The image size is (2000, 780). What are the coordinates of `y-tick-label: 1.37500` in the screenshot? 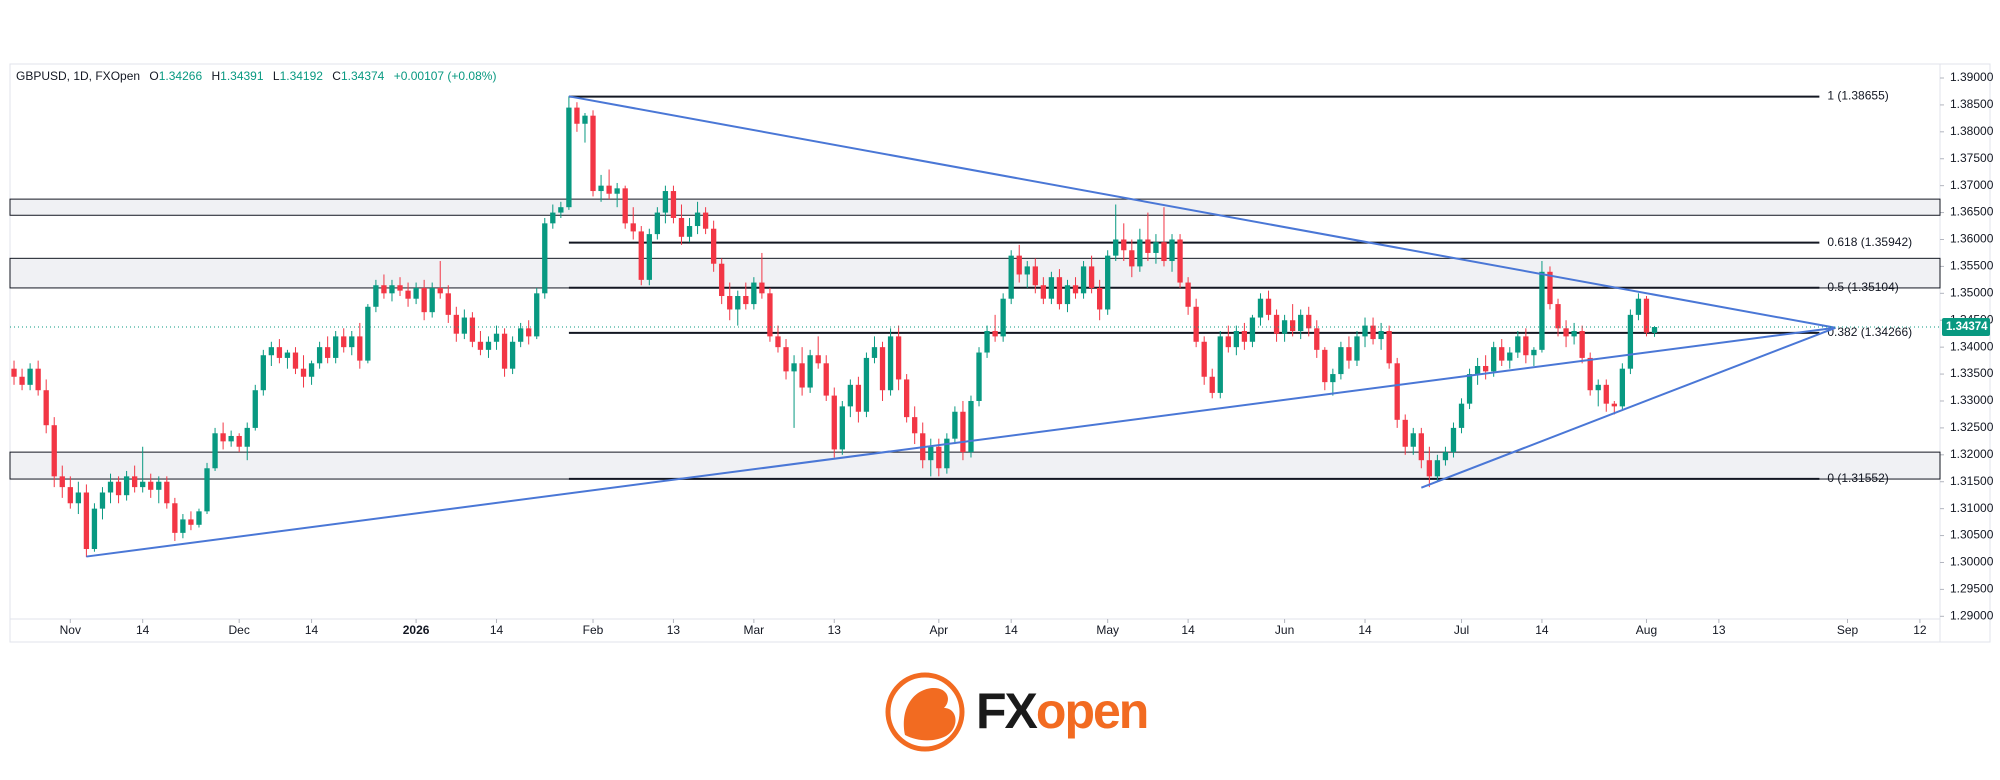 It's located at (1972, 158).